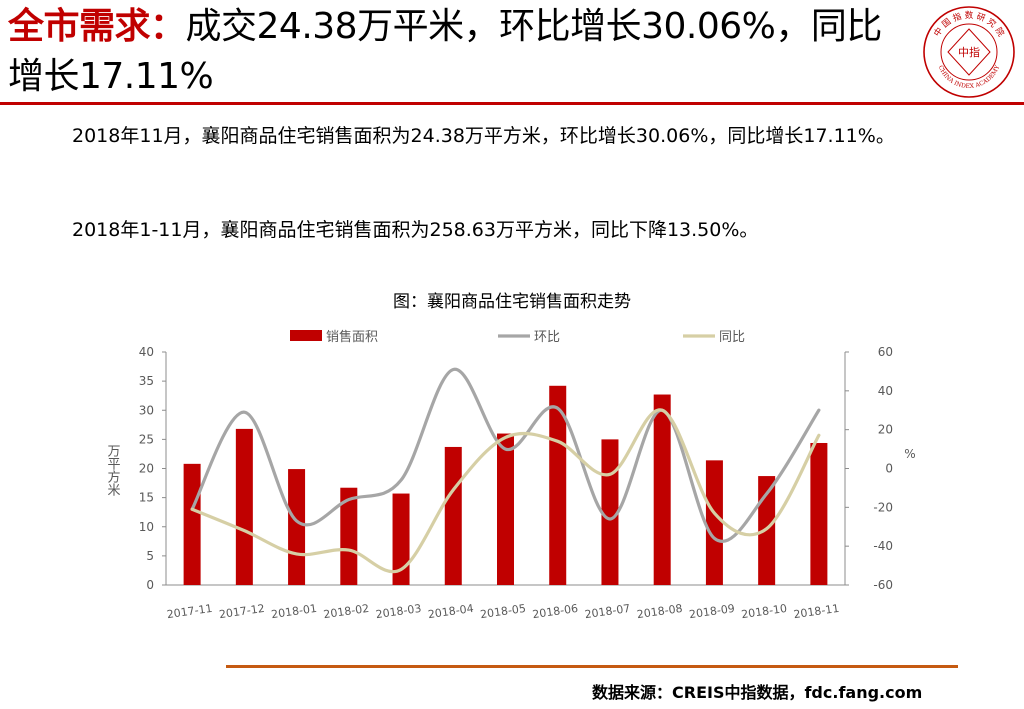  What do you see at coordinates (512, 302) in the screenshot?
I see `chart-title: 图：襄阳商品住宅销售面积走势` at bounding box center [512, 302].